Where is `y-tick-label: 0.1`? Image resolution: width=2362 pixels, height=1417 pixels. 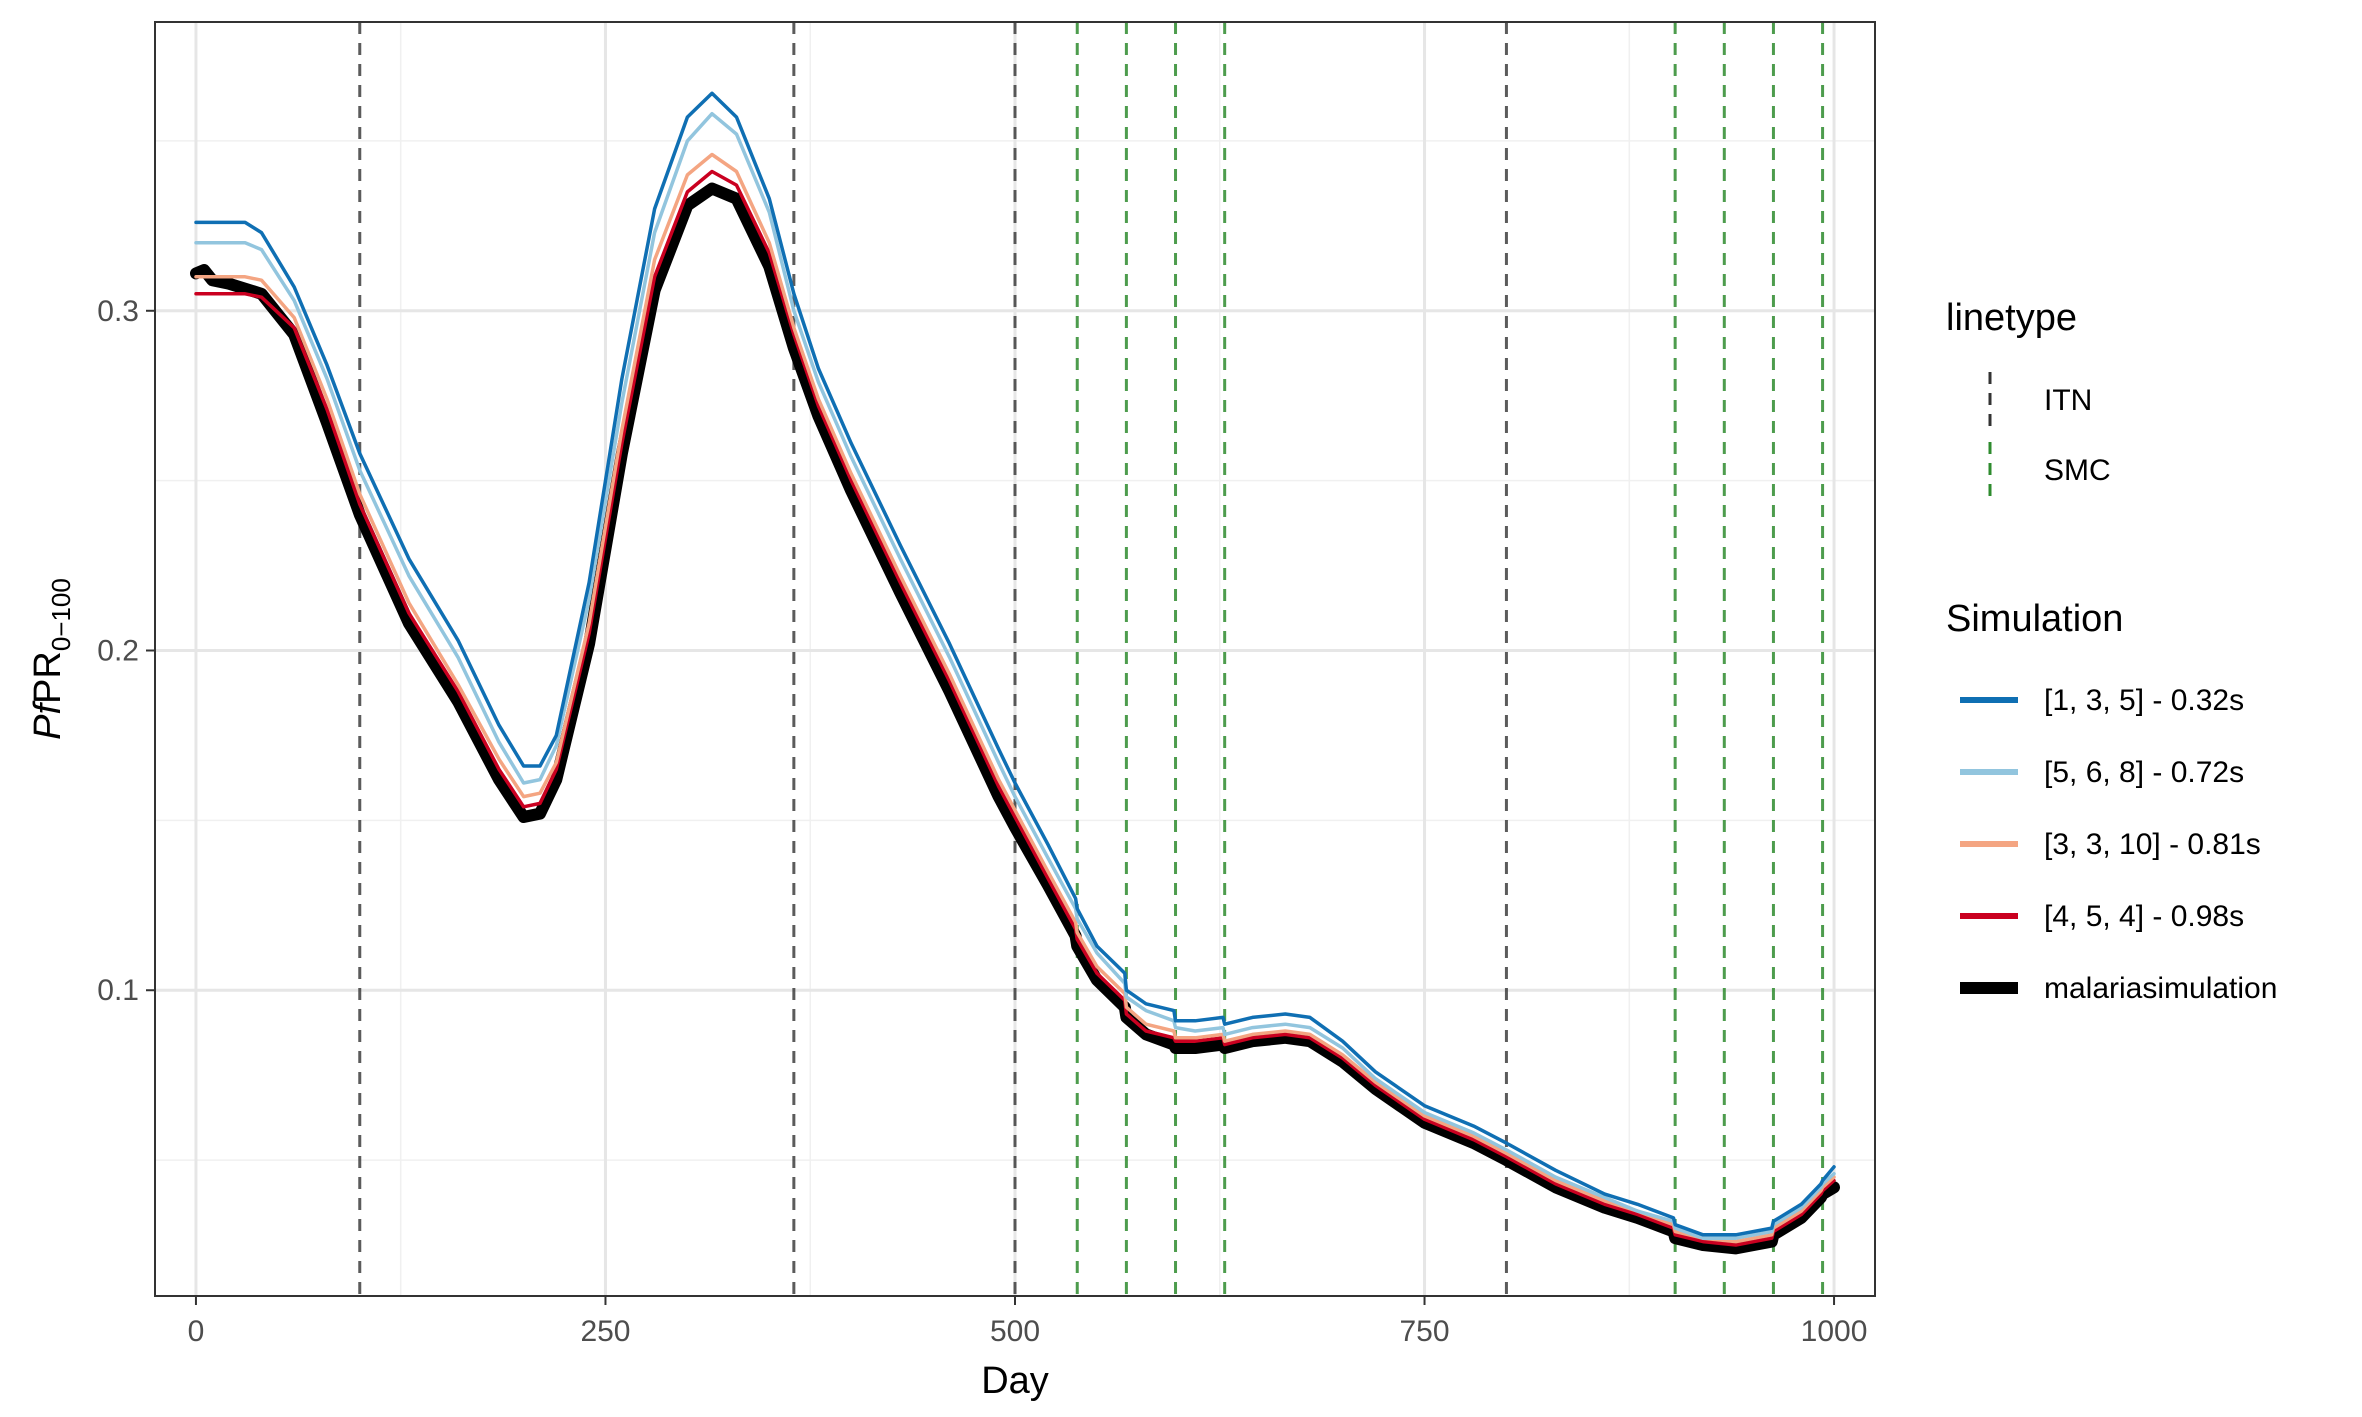 y-tick-label: 0.1 is located at coordinates (118, 990).